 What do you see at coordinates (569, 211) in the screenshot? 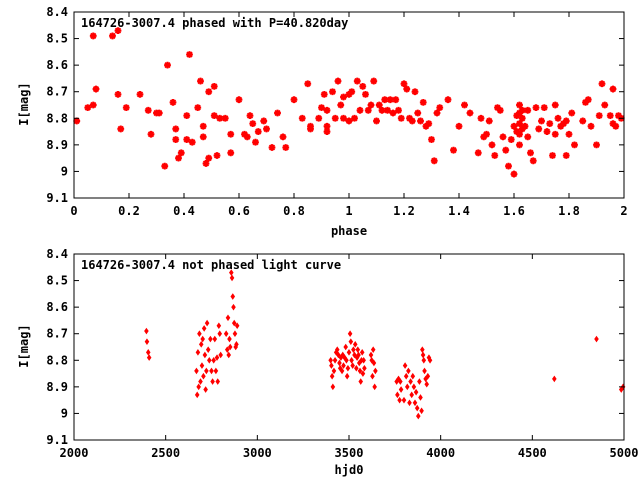
I see `x-tick-label: 1.8` at bounding box center [569, 211].